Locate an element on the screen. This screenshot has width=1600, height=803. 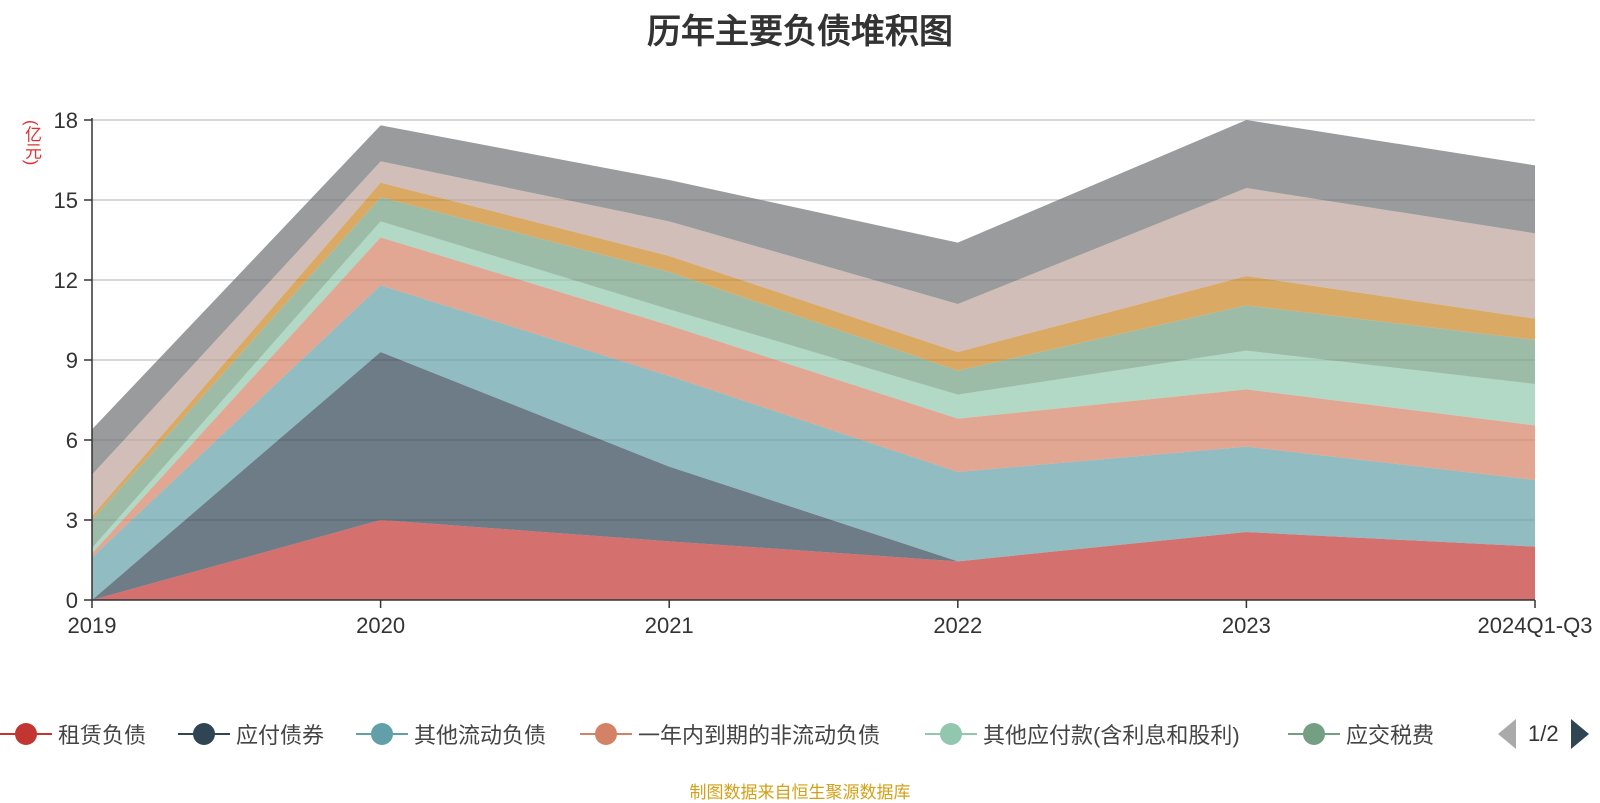
x-tick-label-1: 2020 is located at coordinates (380, 625).